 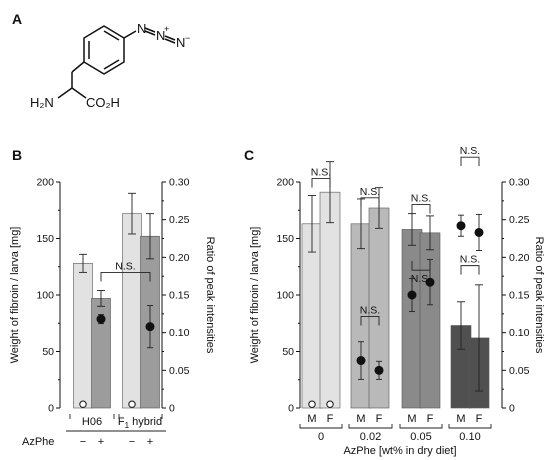 What do you see at coordinates (140, 423) in the screenshot?
I see `group-label-f1-hybrid: F1 hybrid` at bounding box center [140, 423].